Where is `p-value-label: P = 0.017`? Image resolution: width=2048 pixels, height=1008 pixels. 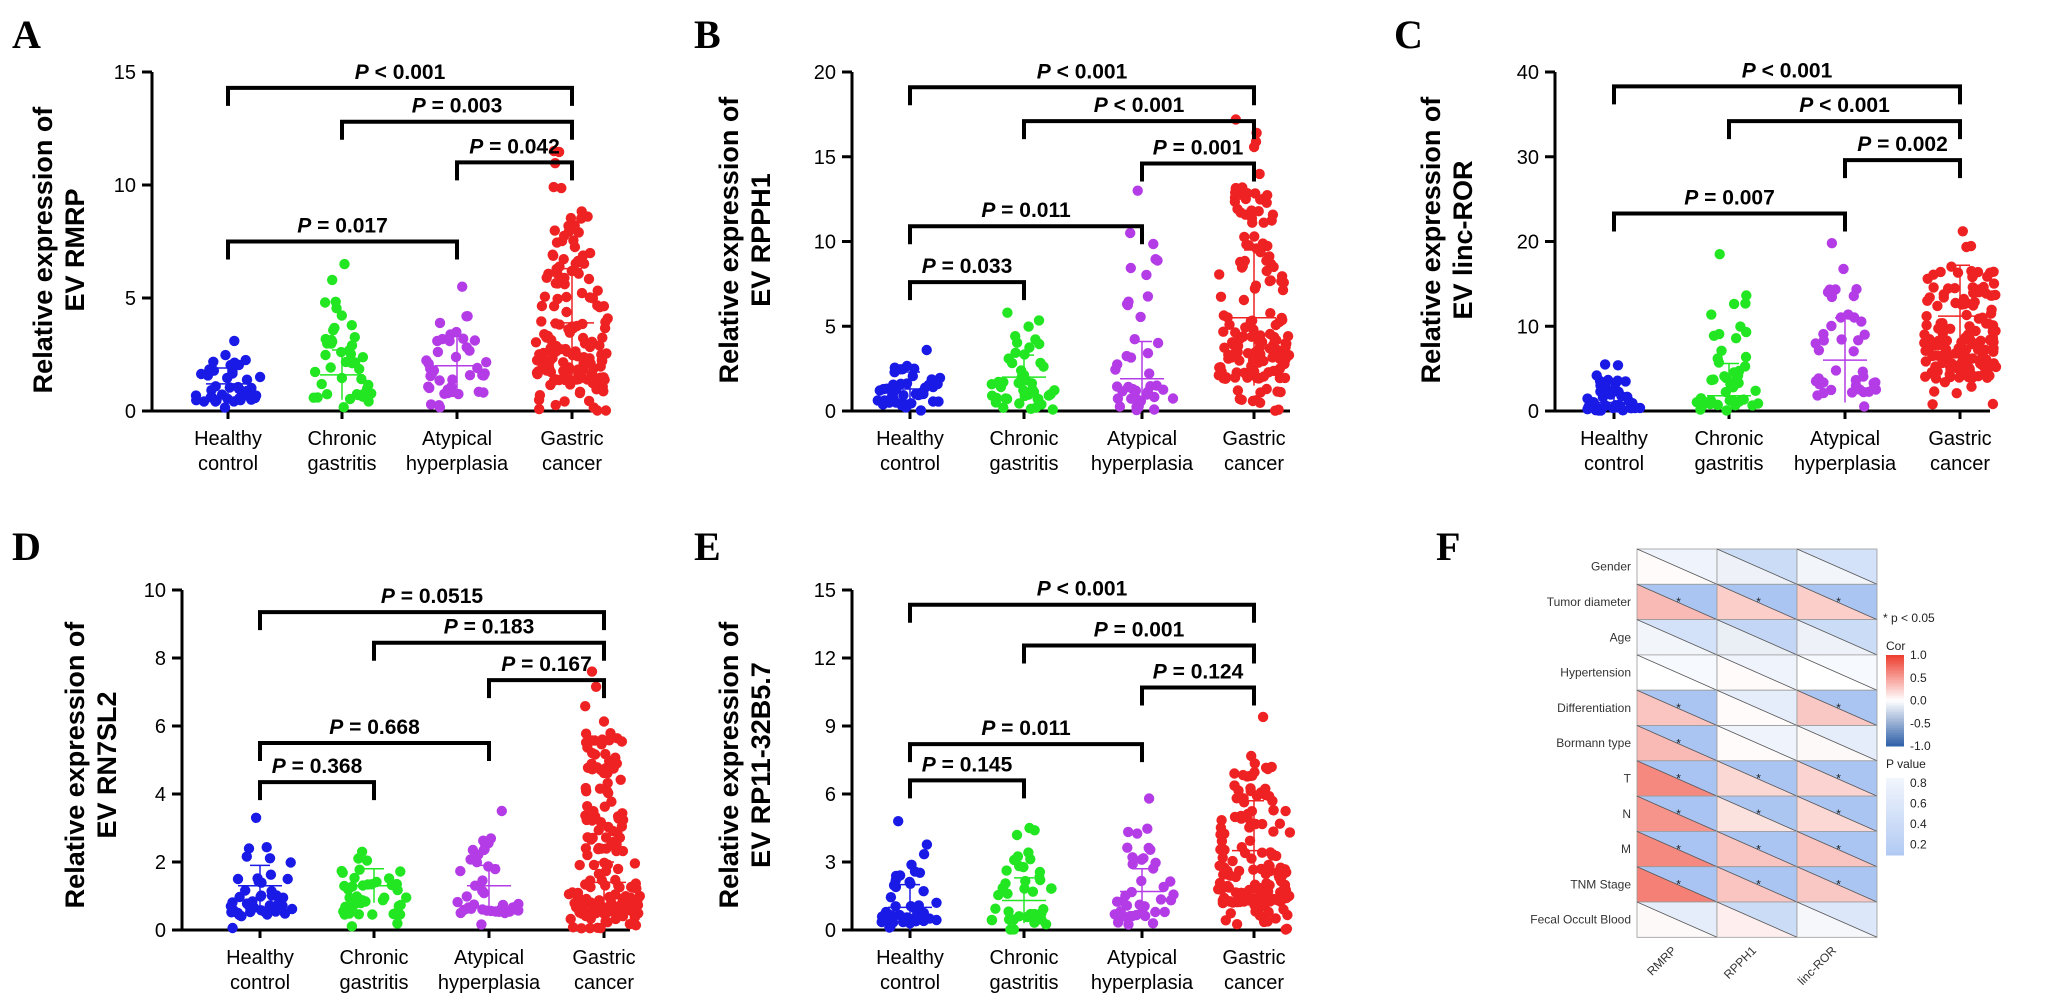
p-value-label: P = 0.017 is located at coordinates (342, 226).